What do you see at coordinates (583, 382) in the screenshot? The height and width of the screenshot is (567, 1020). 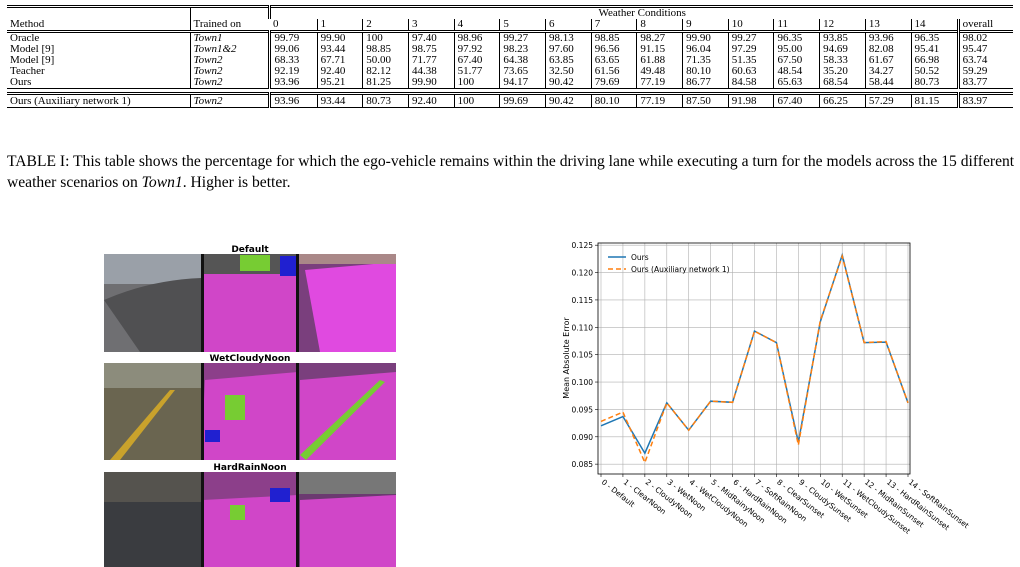 I see `y-tick-label: 0.100` at bounding box center [583, 382].